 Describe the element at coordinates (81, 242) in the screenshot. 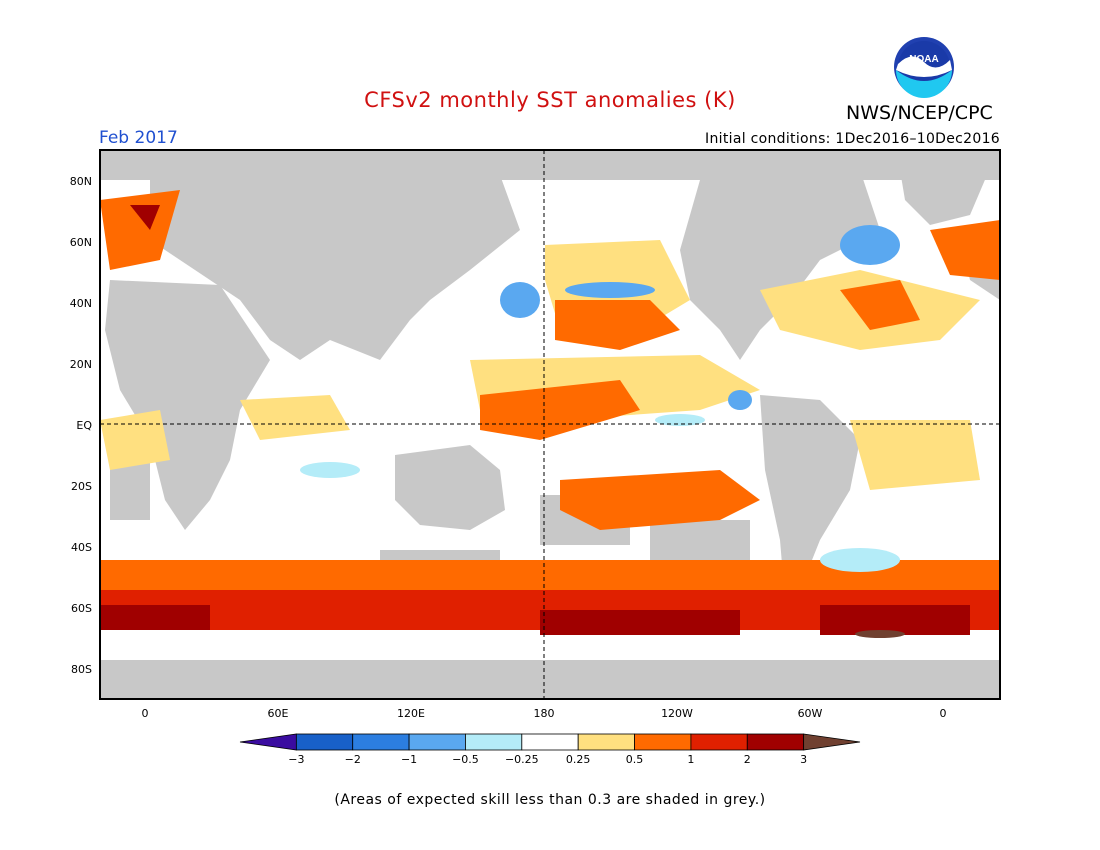

I see `lat-tick-60n: 60N` at that location.